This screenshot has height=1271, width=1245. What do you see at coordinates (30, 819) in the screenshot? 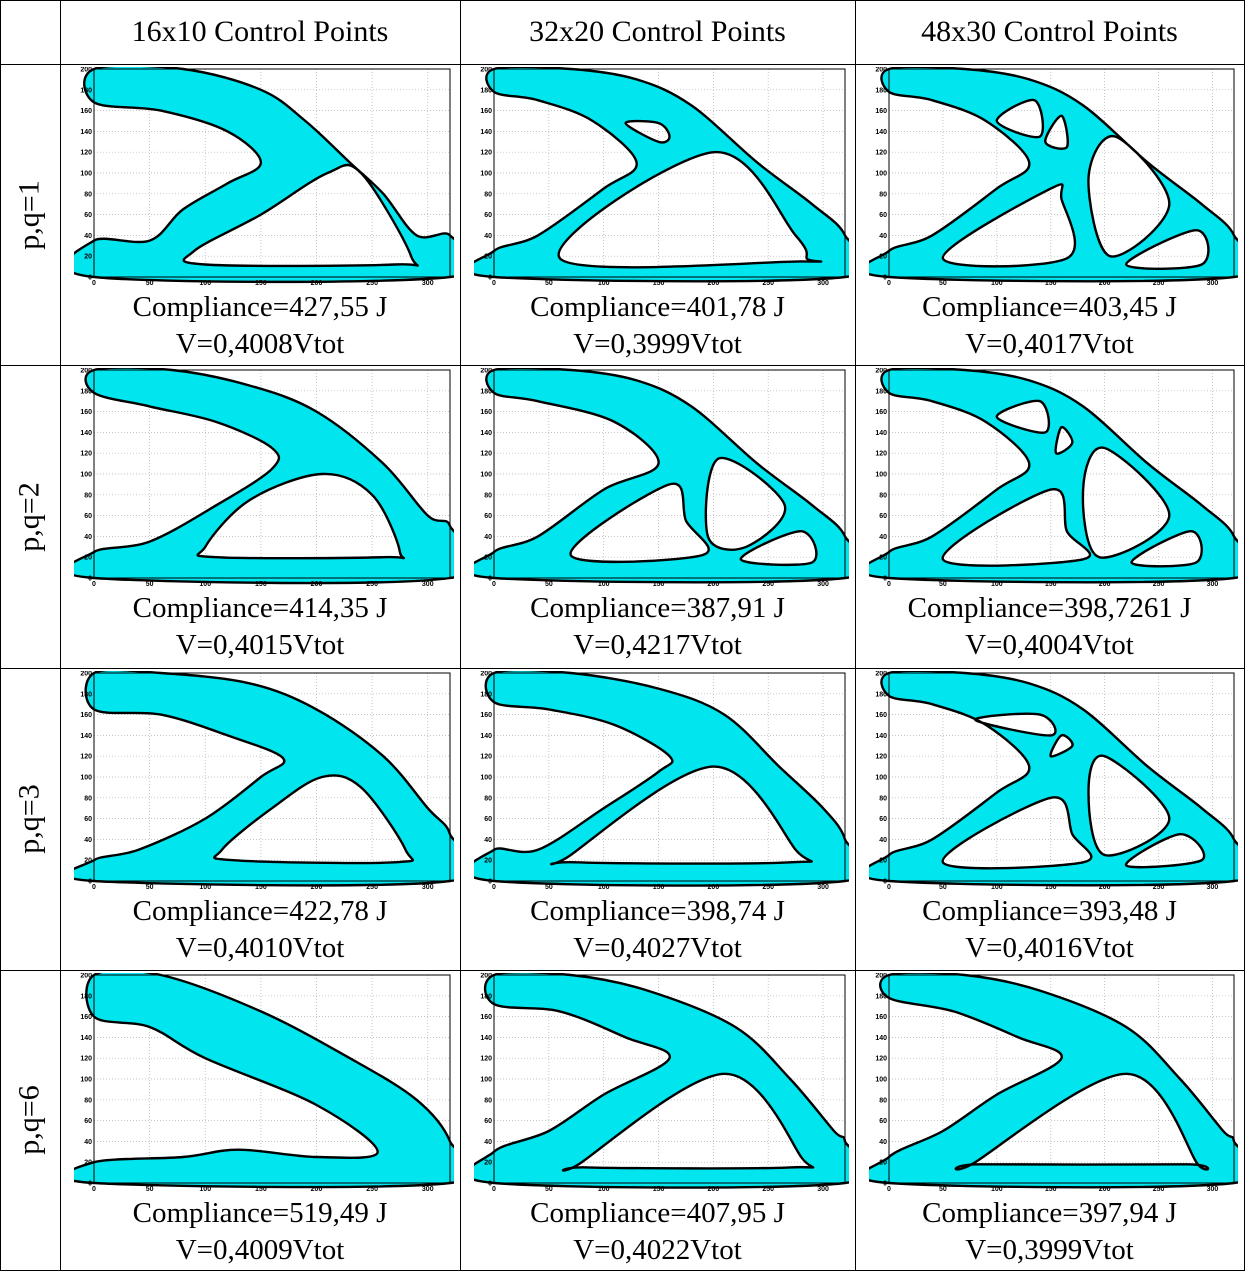
I see `row-header: p,q=3` at bounding box center [30, 819].